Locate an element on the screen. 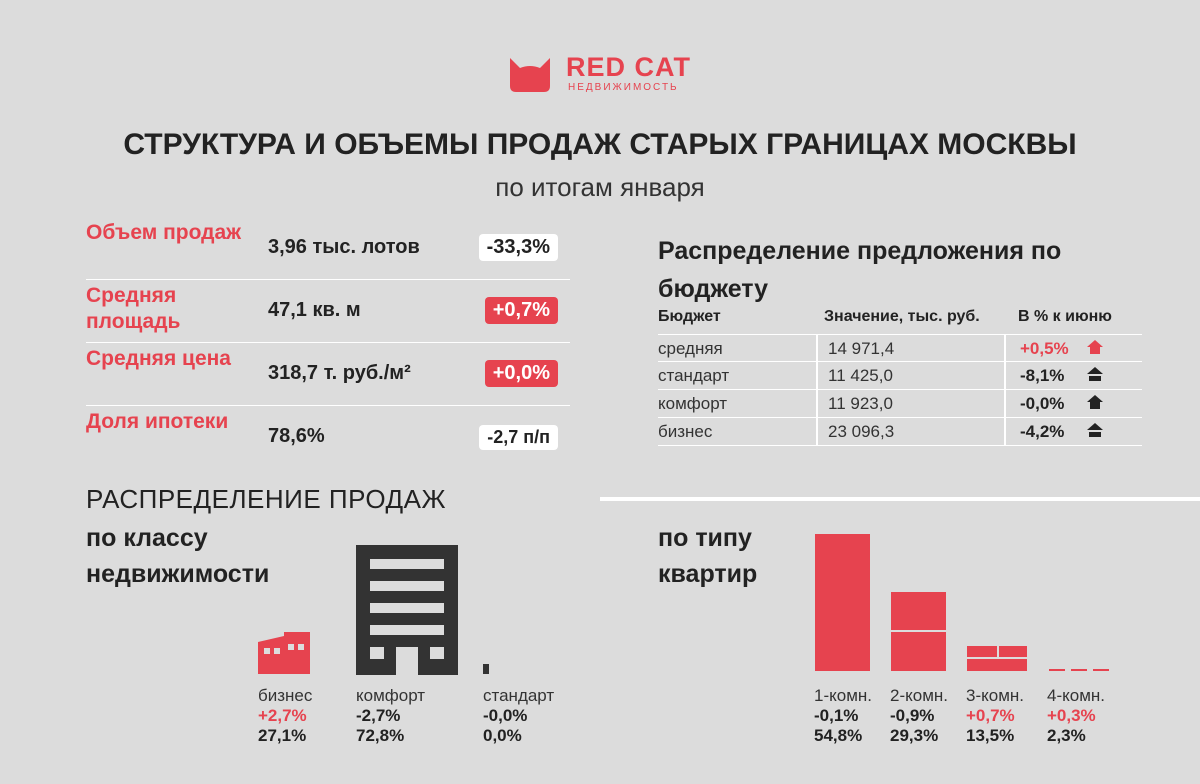 Image resolution: width=1200 pixels, height=784 pixels. class-item-business: бизнес +2,7% 27,1% is located at coordinates (285, 716).